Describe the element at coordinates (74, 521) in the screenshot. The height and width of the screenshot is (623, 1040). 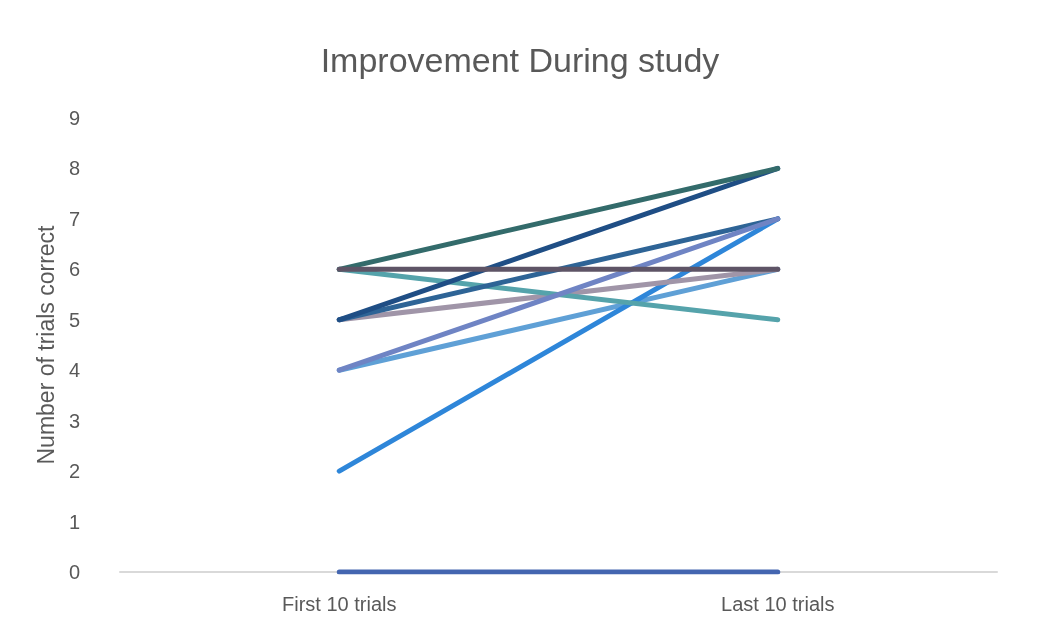
I see `y-tick-label: 1` at that location.